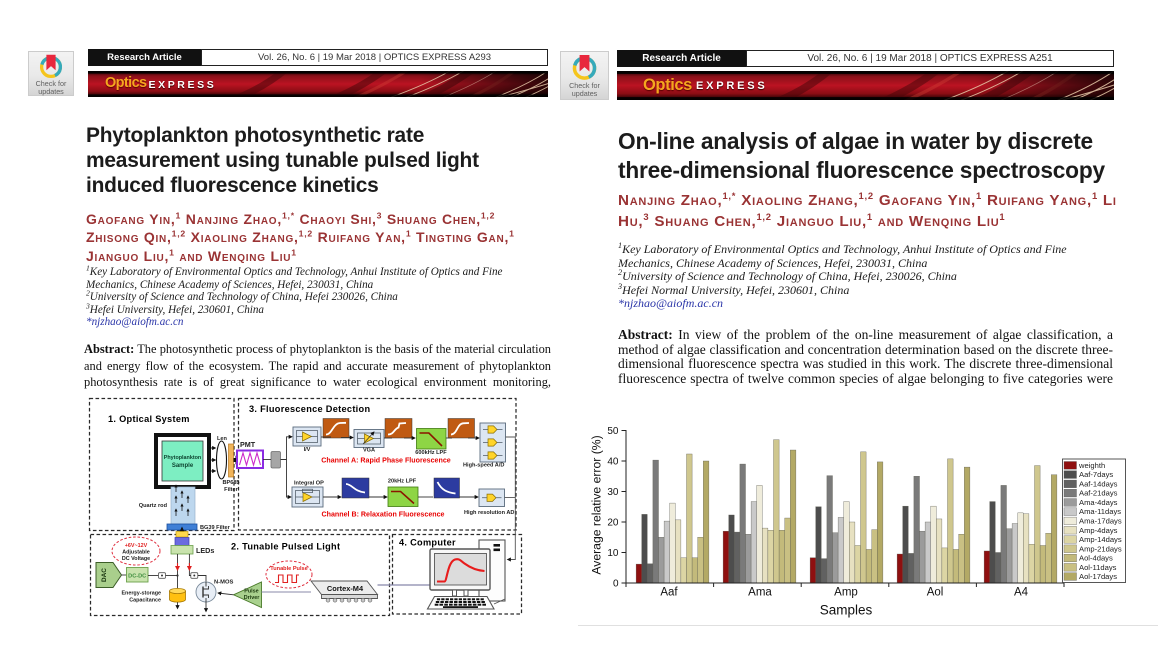 The image size is (1158, 651). I want to click on svg-text: weighth, so click(1091, 465).